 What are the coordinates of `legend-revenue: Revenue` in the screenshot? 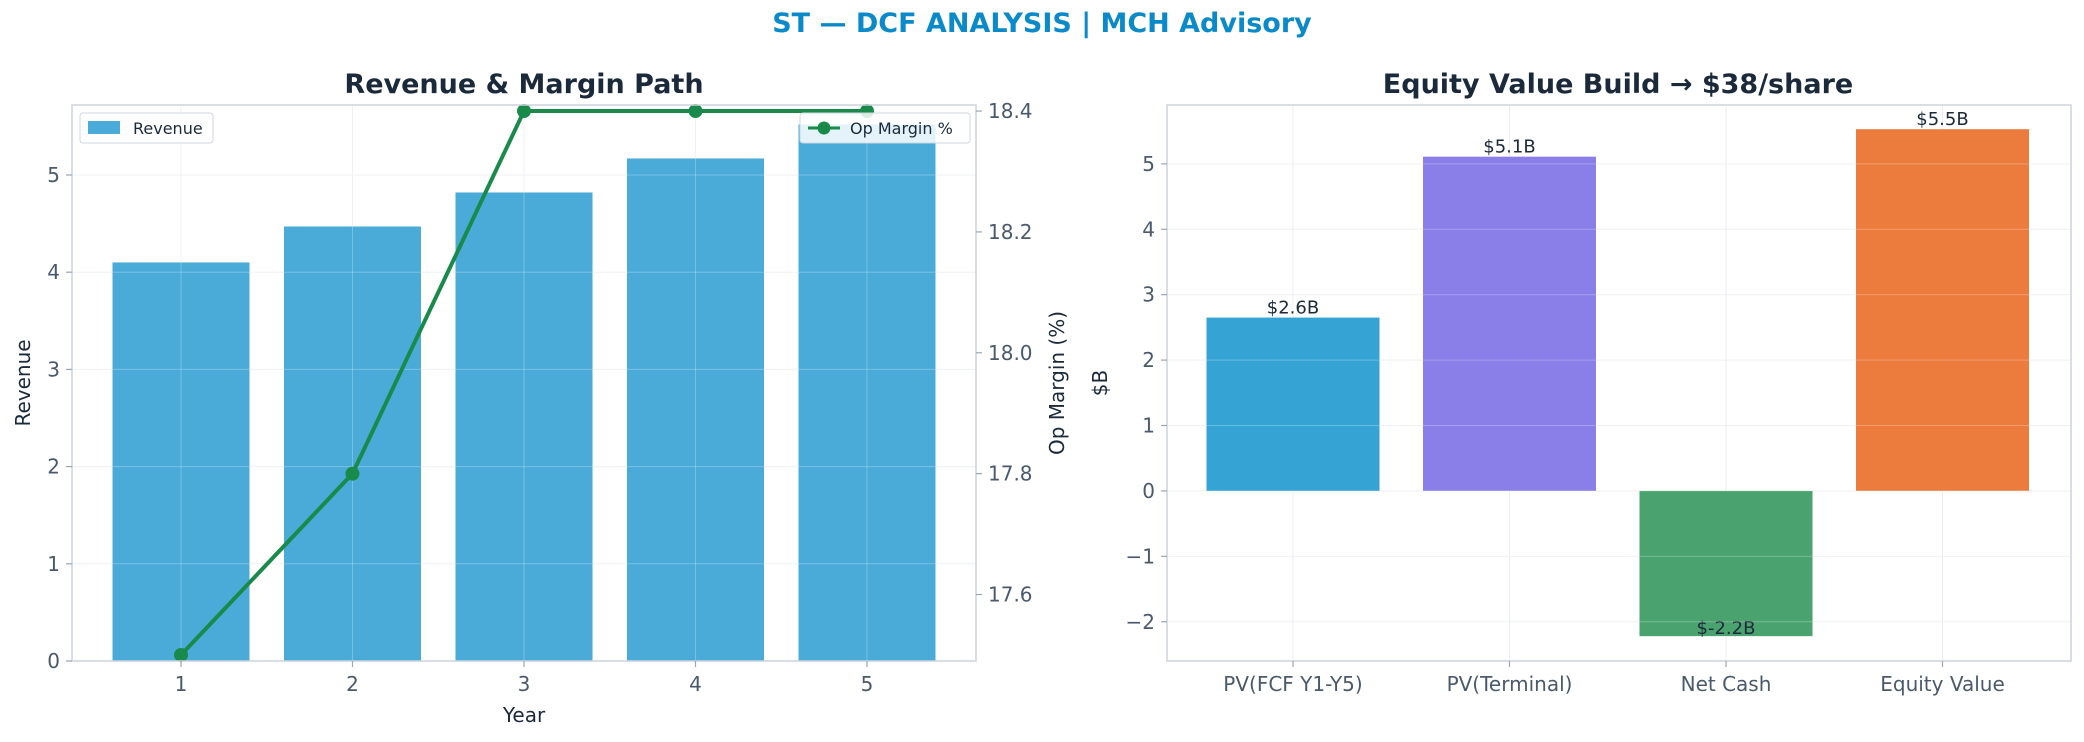 It's located at (146, 128).